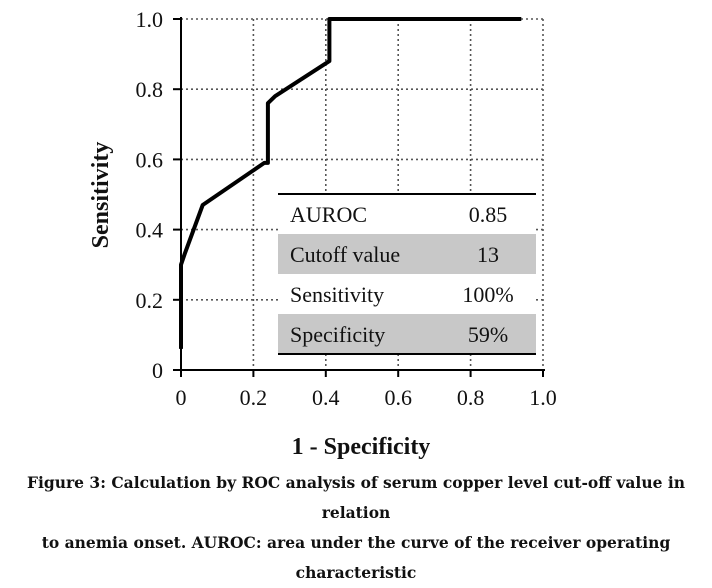 Image resolution: width=712 pixels, height=588 pixels. What do you see at coordinates (488, 214) in the screenshot?
I see `table-row-value-0: 0.85` at bounding box center [488, 214].